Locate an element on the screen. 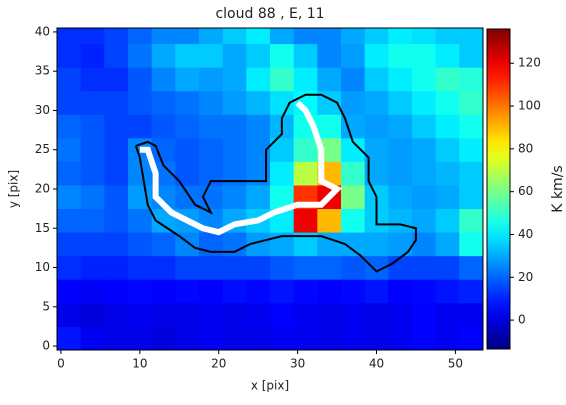 This screenshot has width=566, height=405. x-axis-label: x [pix] is located at coordinates (270, 386).